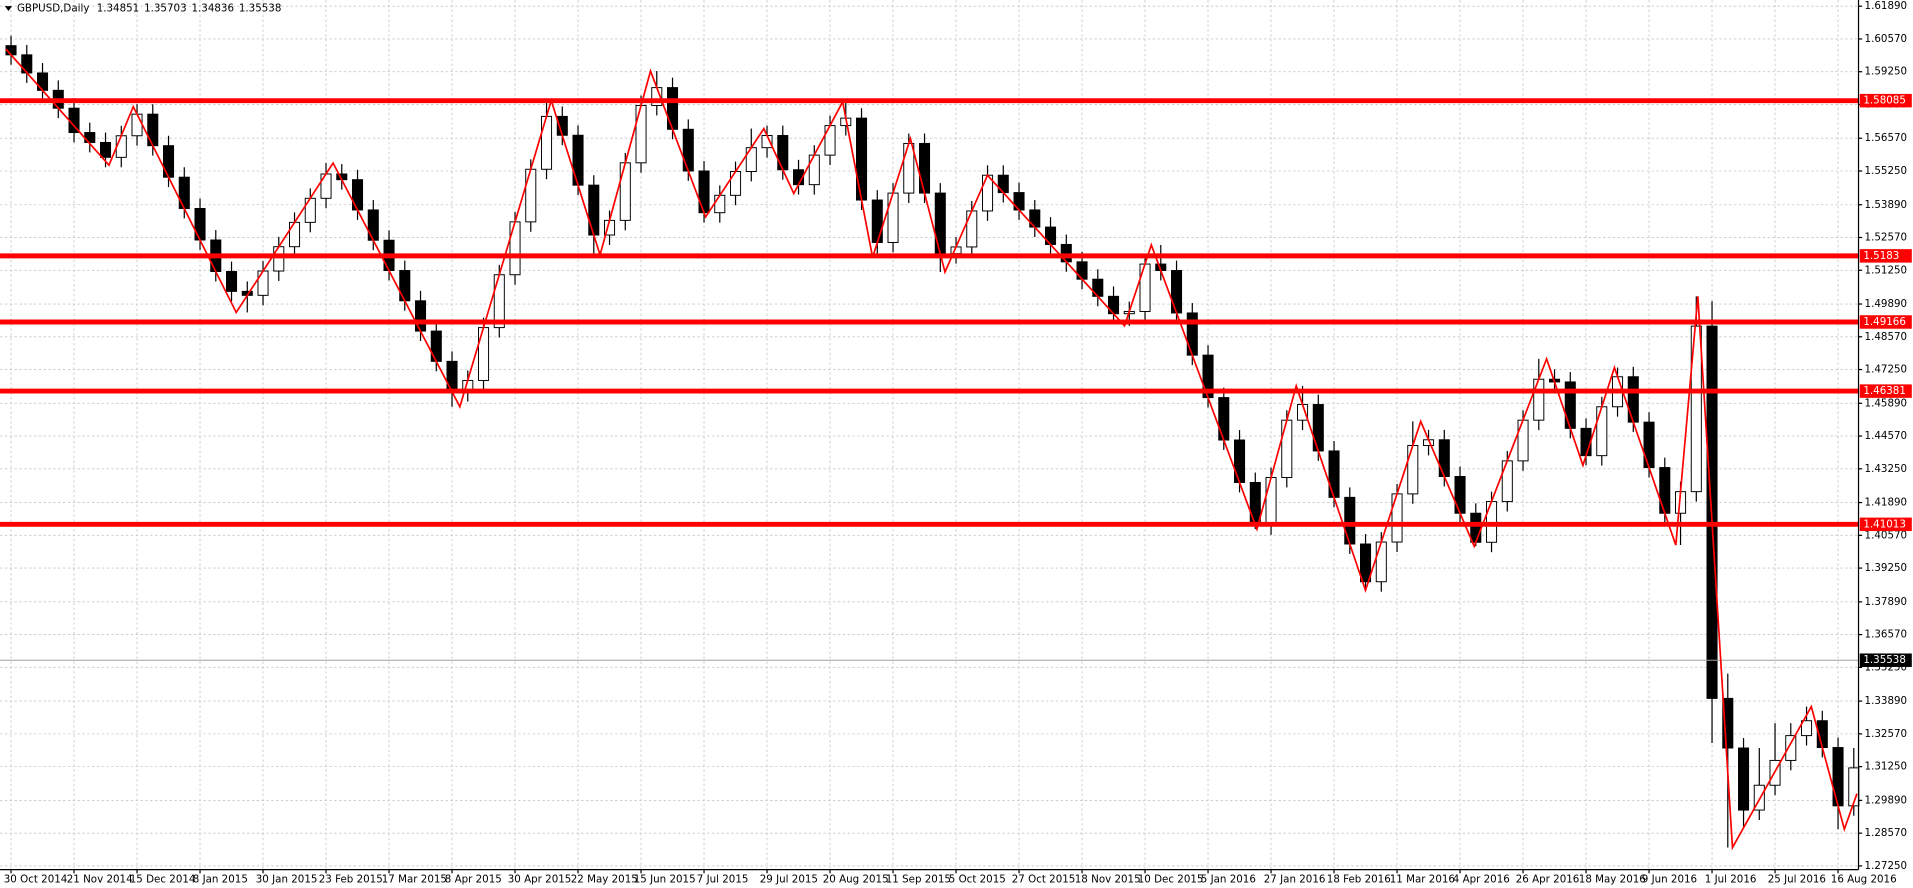 This screenshot has width=1913, height=888. I want to click on x-tick-label: 27 Oct 2015, so click(1044, 879).